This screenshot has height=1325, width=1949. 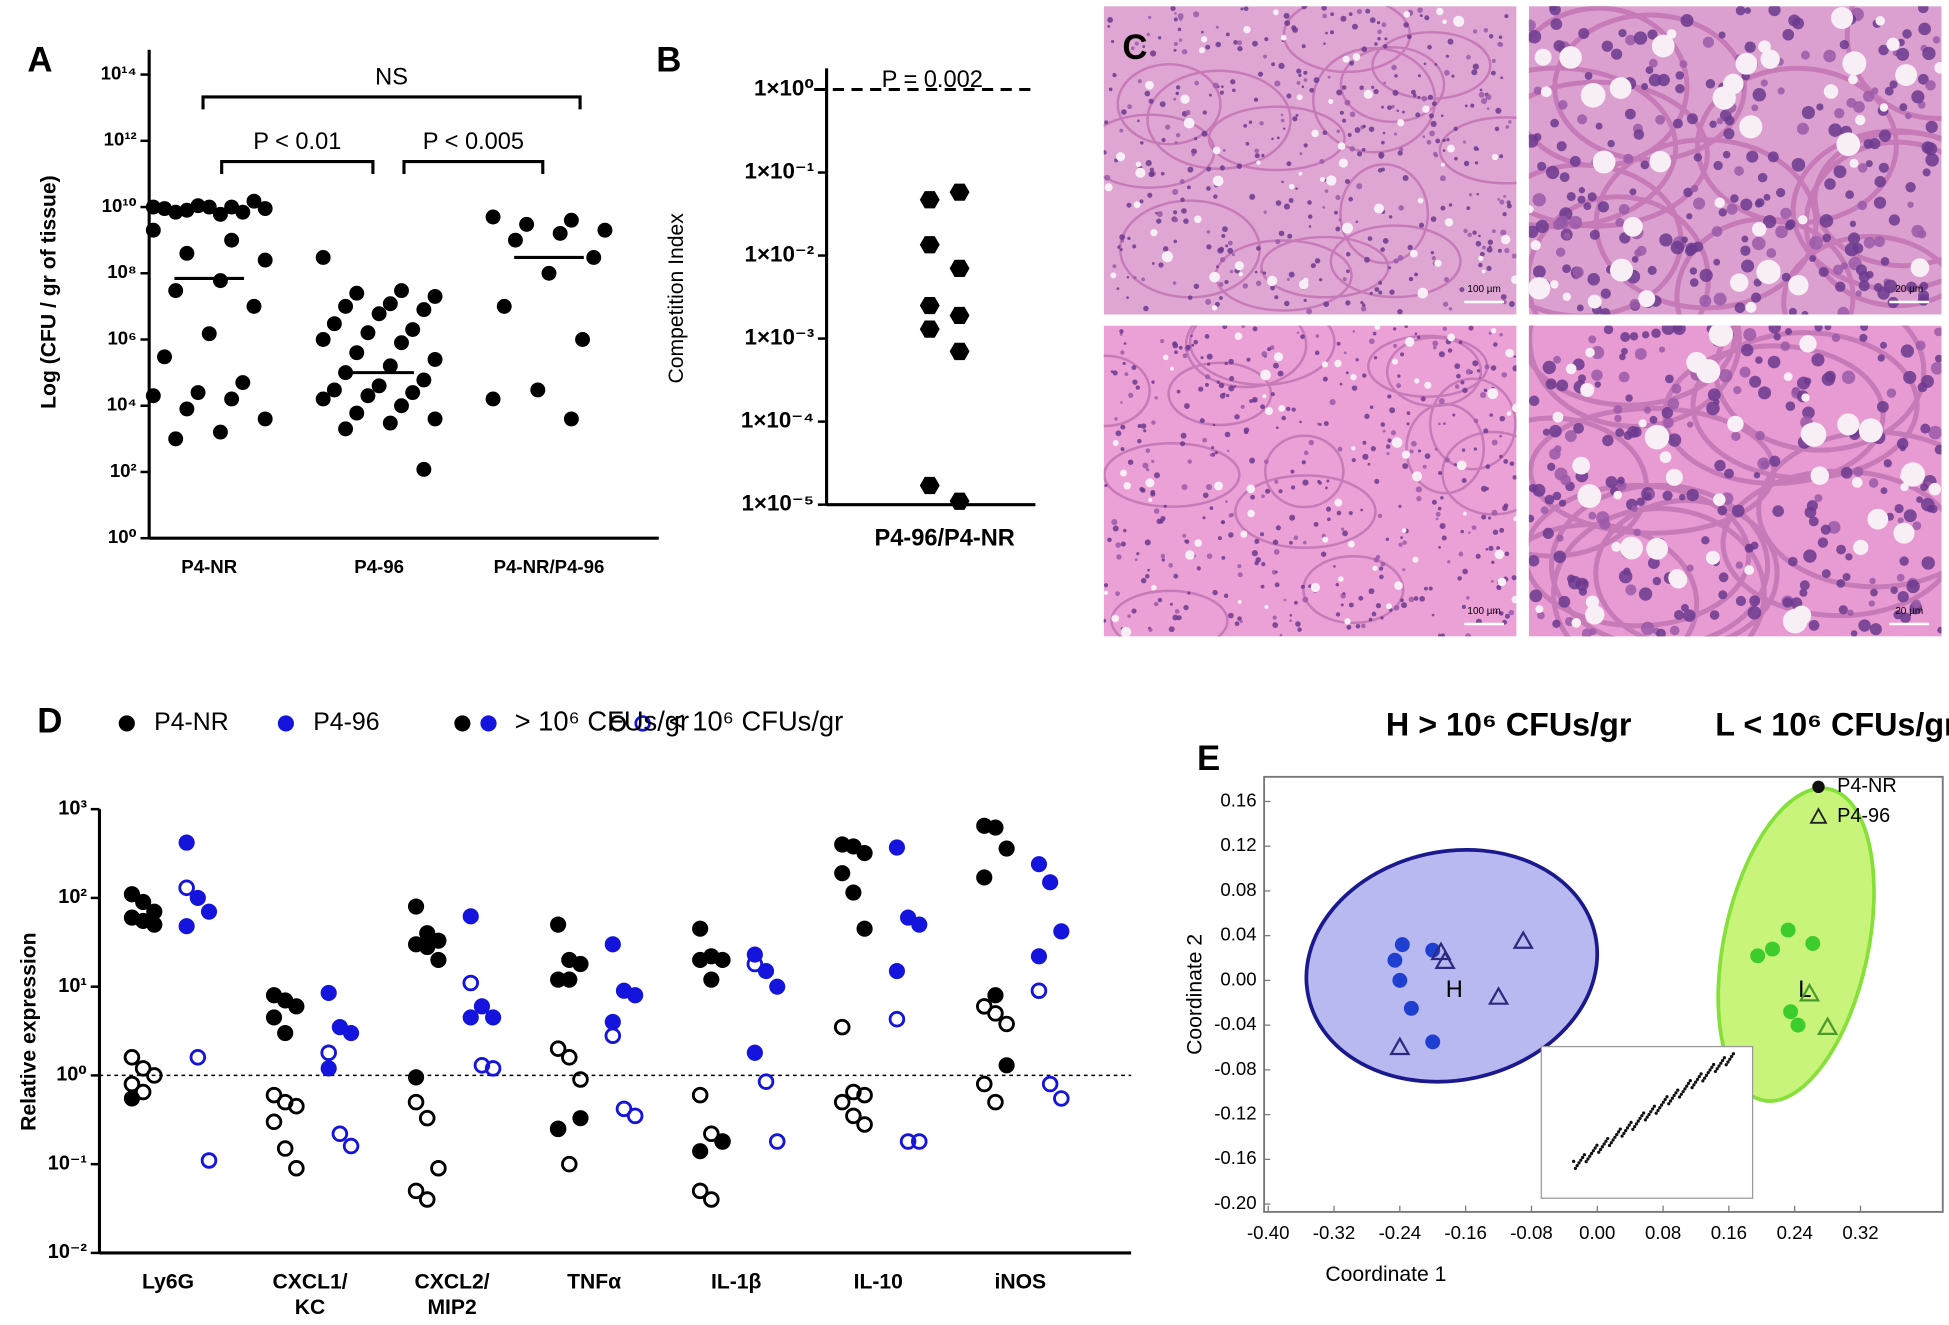 I want to click on y-axis-title: Relative expression, so click(x=28, y=1031).